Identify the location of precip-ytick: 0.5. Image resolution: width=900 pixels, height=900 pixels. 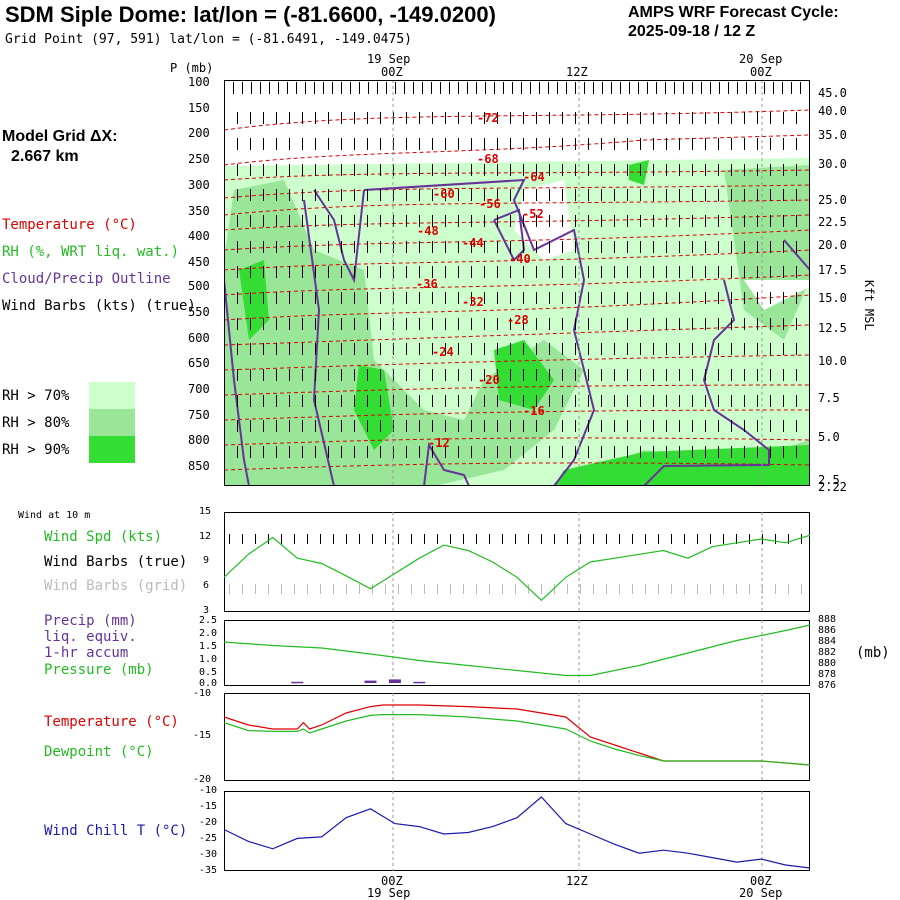
(208, 672).